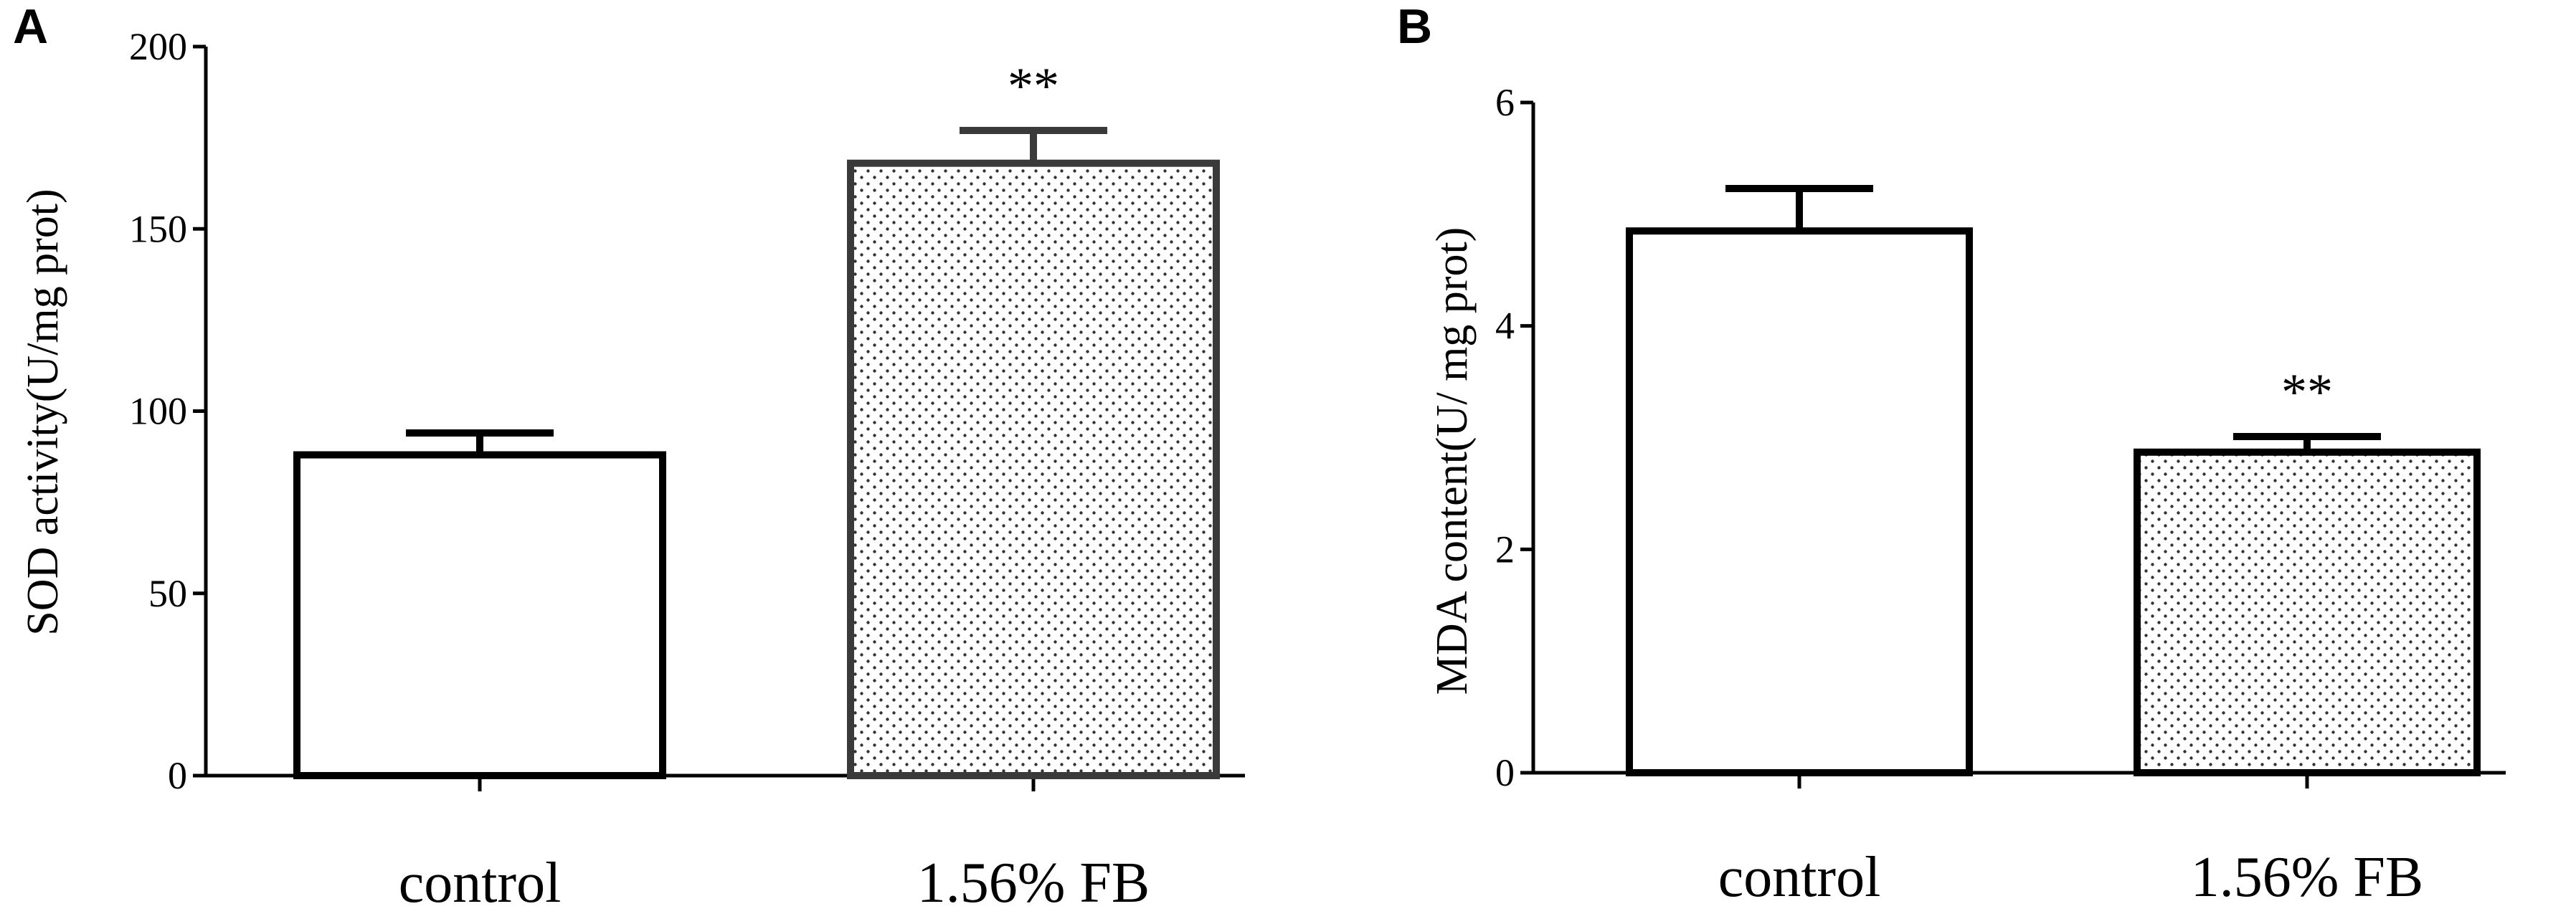 This screenshot has width=2576, height=924. Describe the element at coordinates (158, 411) in the screenshot. I see `y-tick-label: 100` at that location.